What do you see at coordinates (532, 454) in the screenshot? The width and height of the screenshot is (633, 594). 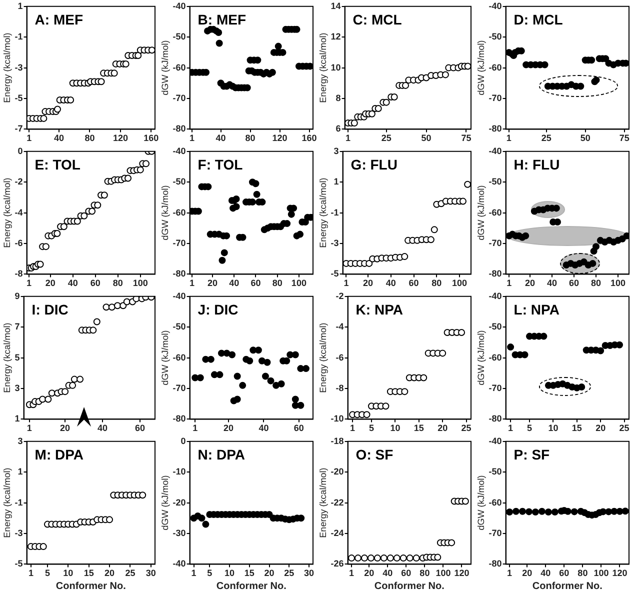 I see `chart-title: P: SF` at bounding box center [532, 454].